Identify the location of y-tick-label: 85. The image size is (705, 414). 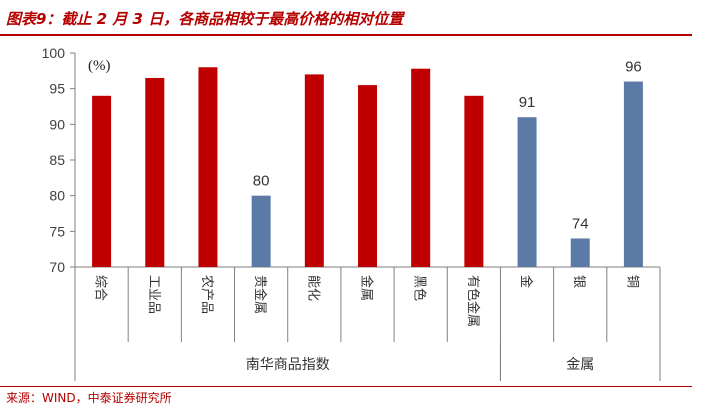
(57, 160).